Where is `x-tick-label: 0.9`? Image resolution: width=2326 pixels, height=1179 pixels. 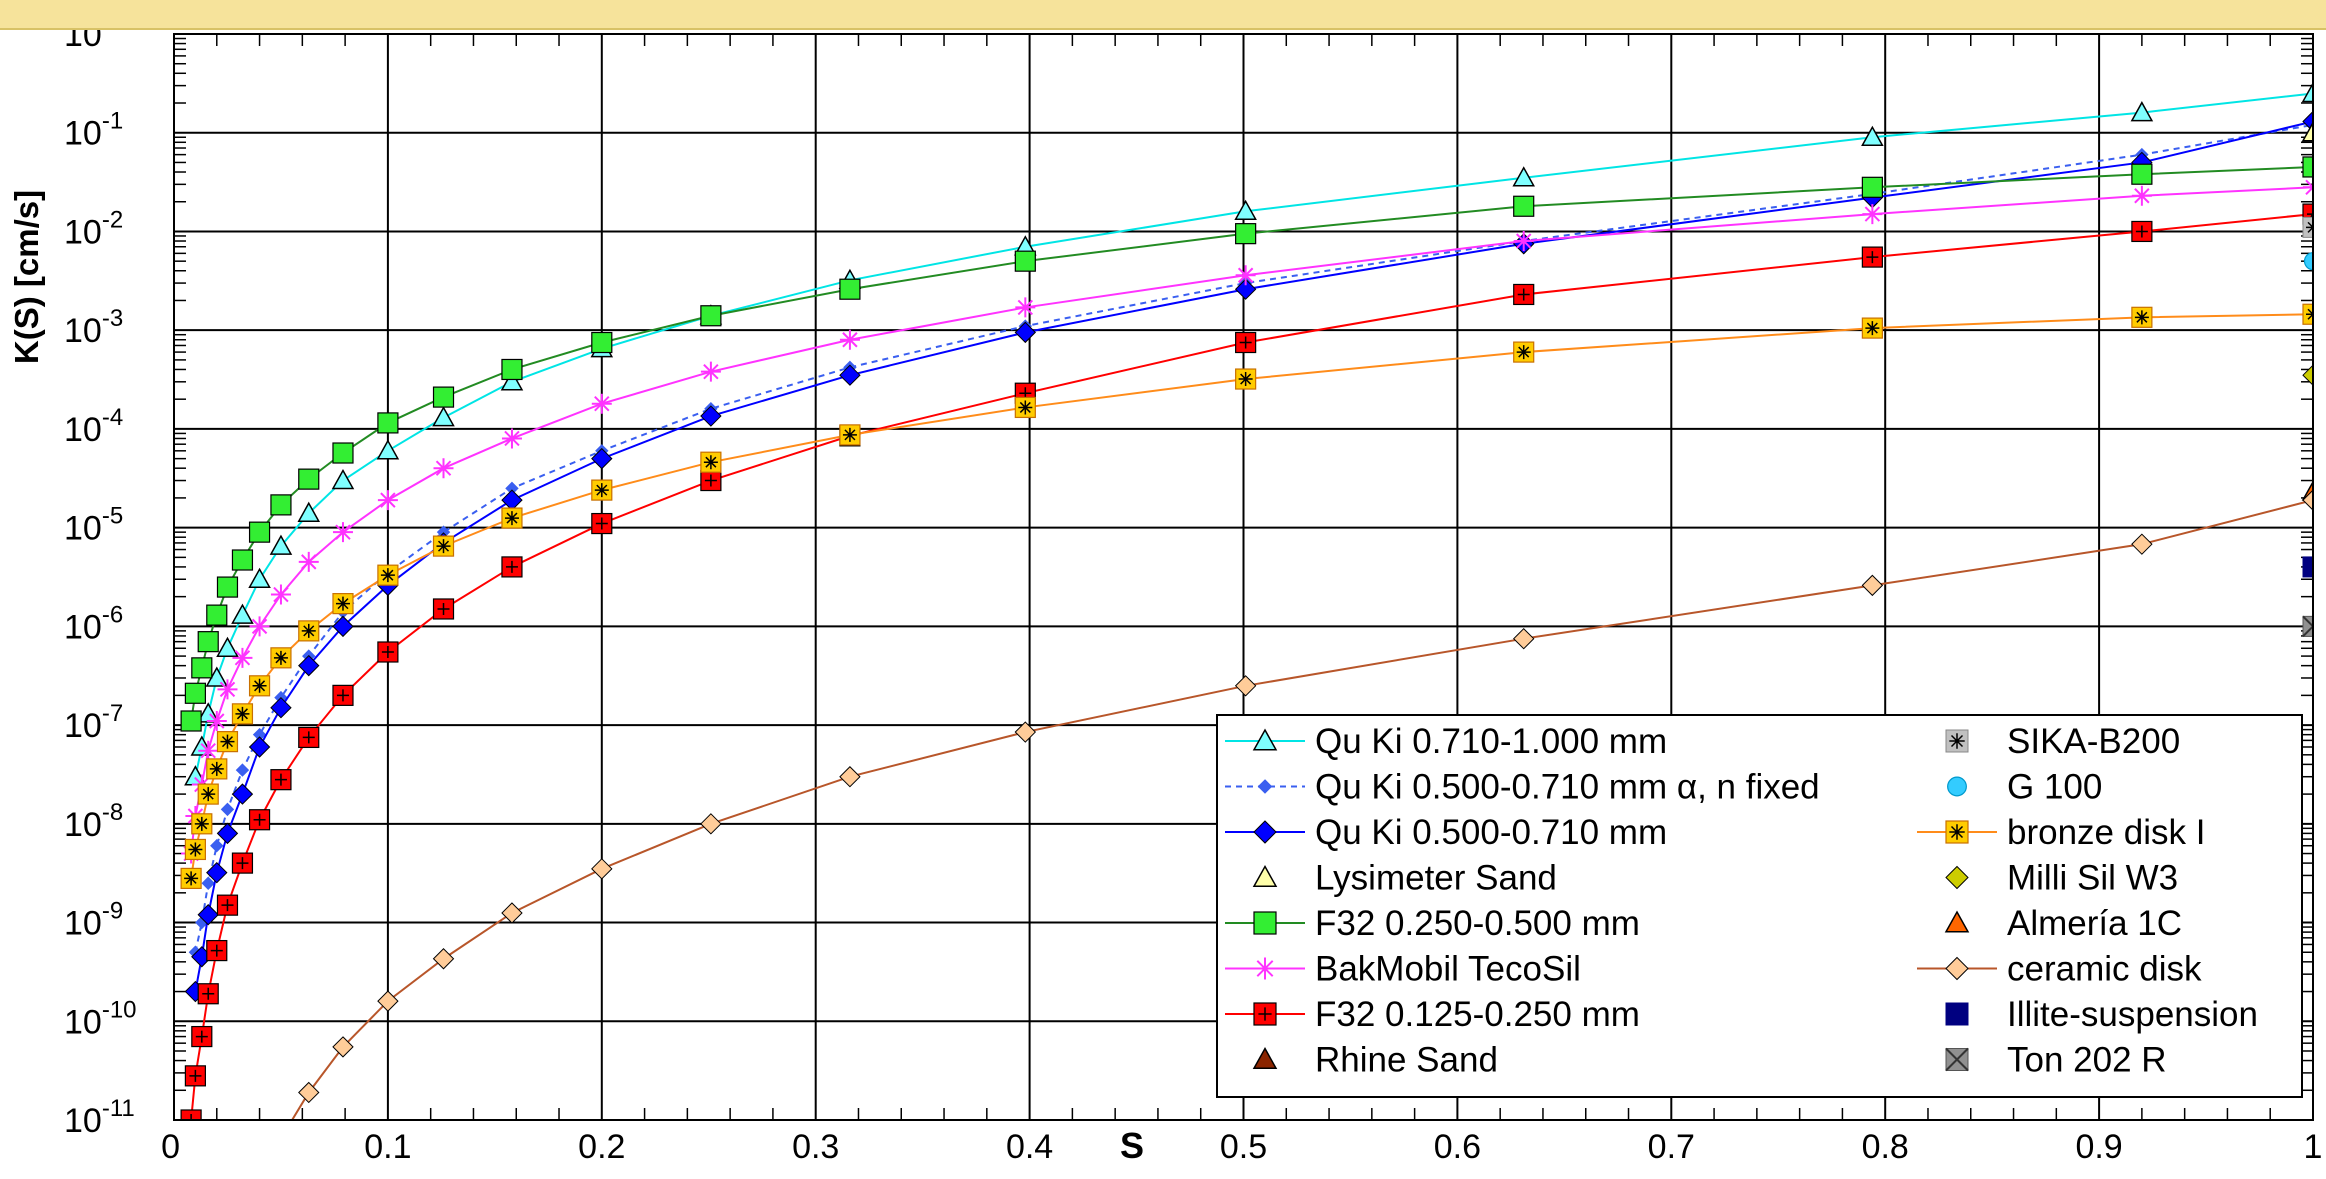 x-tick-label: 0.9 is located at coordinates (2098, 1147).